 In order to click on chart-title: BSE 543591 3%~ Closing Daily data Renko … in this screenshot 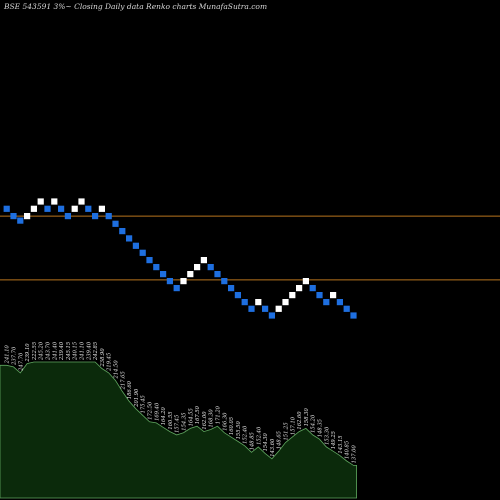, I will do `click(135, 6)`.